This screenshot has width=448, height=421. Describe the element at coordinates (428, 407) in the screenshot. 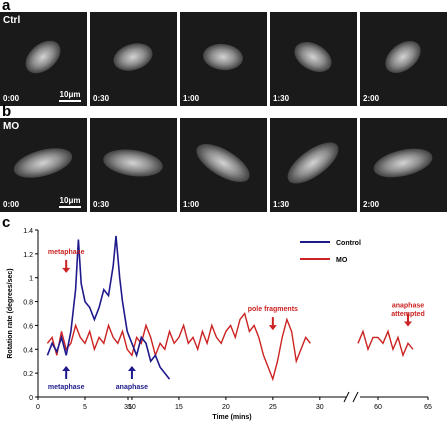

I see `x-tick-label: 65` at that location.